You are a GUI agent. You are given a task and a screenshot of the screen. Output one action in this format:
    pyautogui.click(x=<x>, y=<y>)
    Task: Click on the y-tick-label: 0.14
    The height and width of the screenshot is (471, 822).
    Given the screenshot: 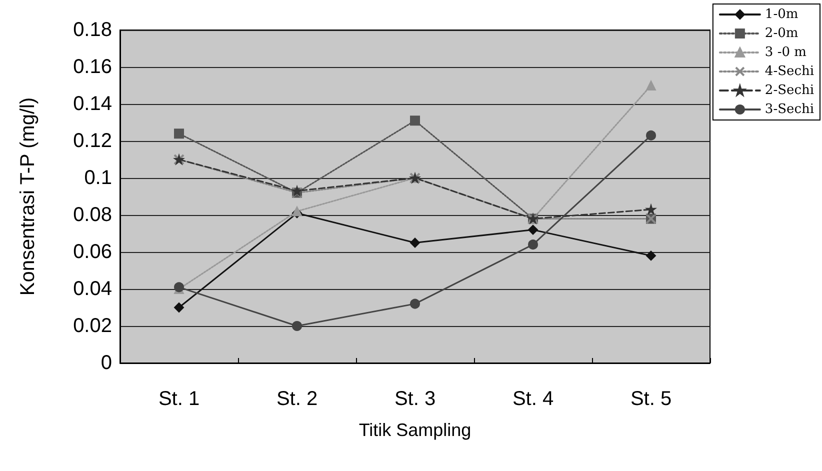 What is the action you would take?
    pyautogui.click(x=92, y=104)
    